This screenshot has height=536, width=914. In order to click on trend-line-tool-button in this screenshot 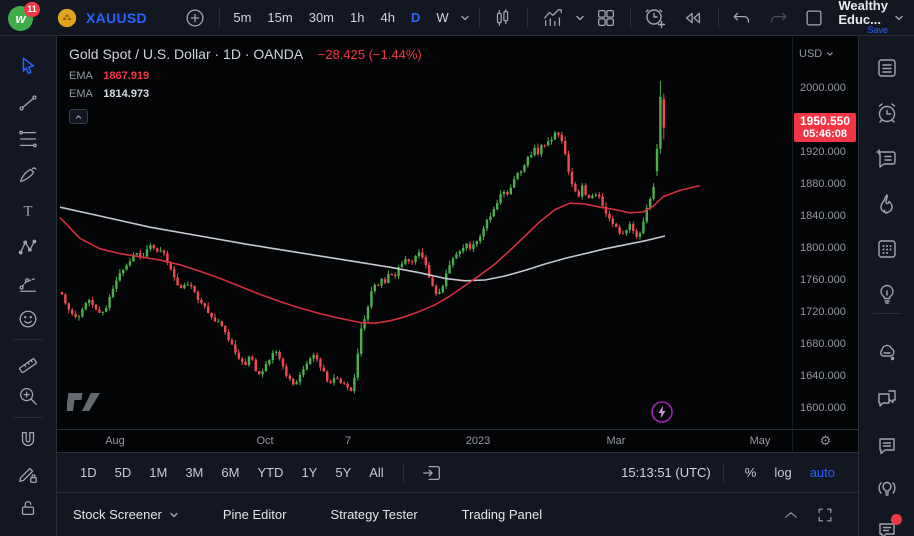, I will do `click(28, 103)`.